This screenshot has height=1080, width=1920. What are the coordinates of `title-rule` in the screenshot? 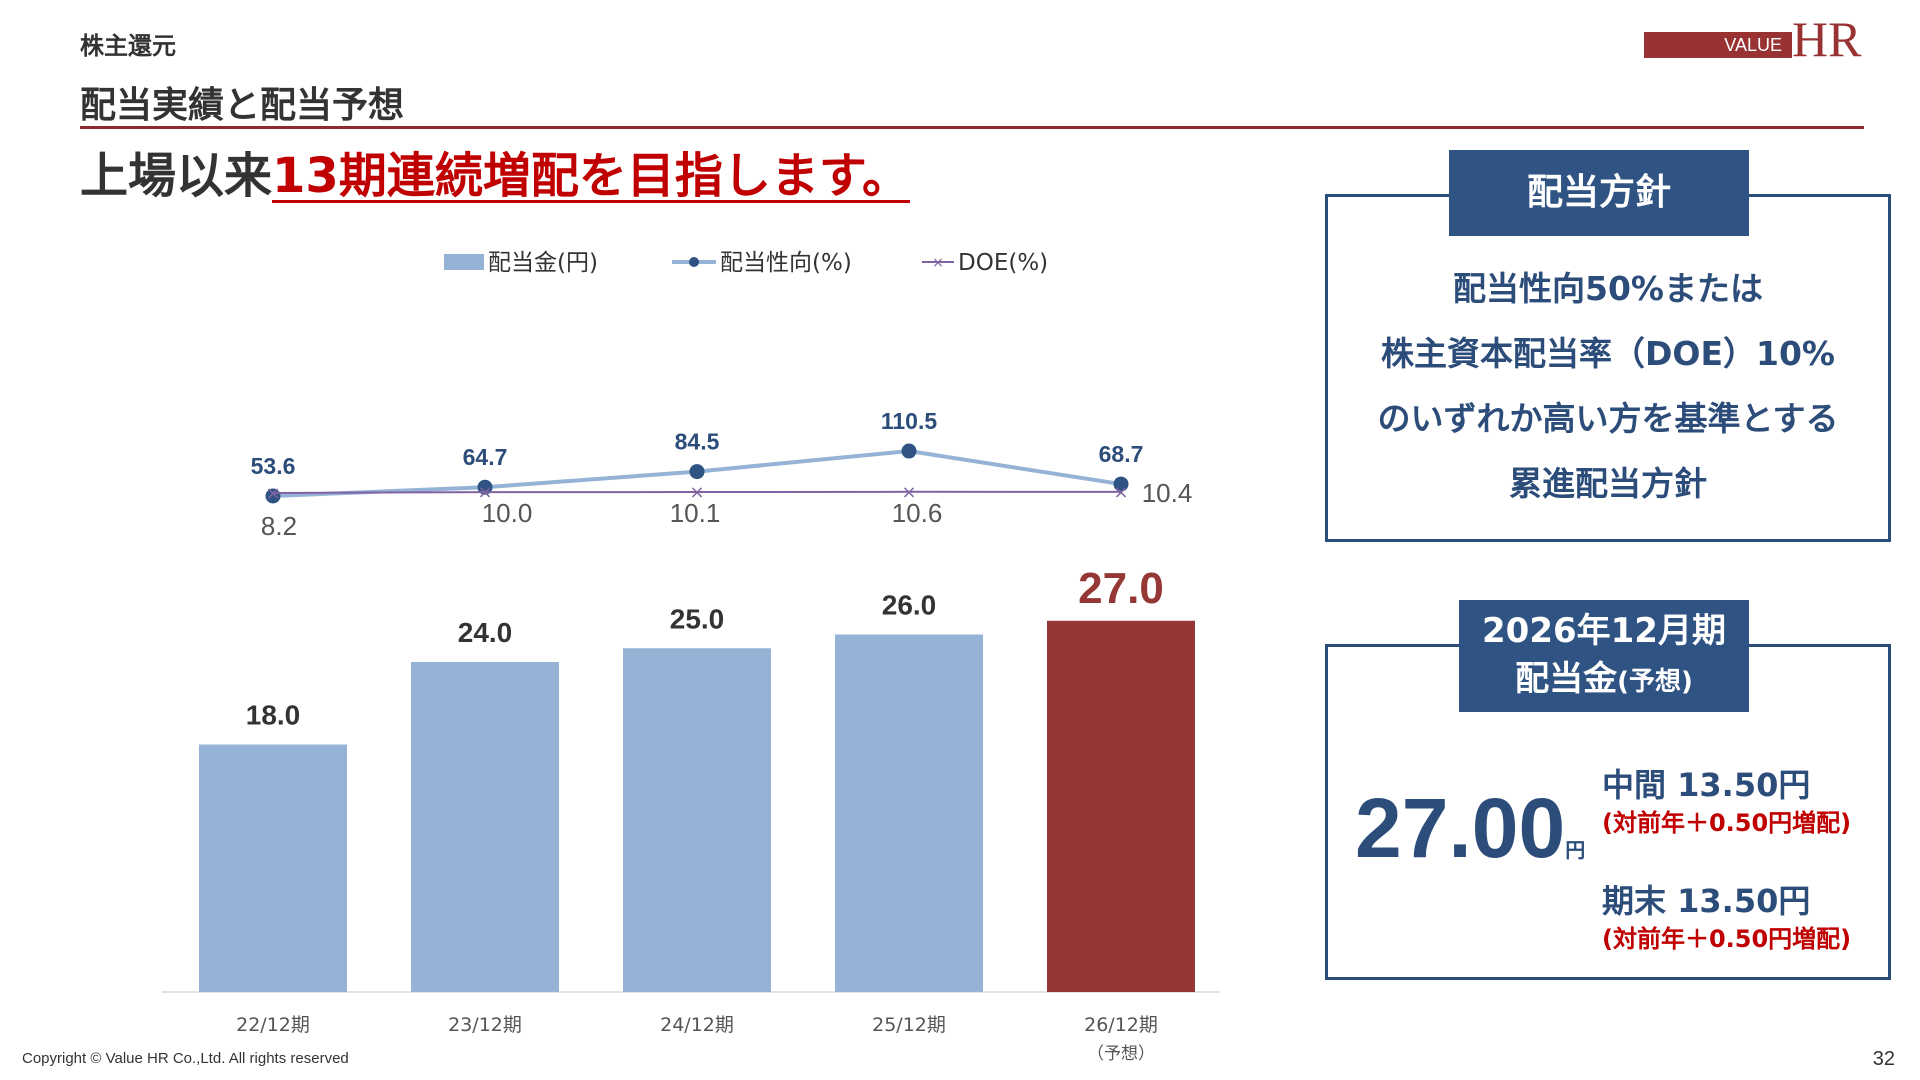 It's located at (972, 127).